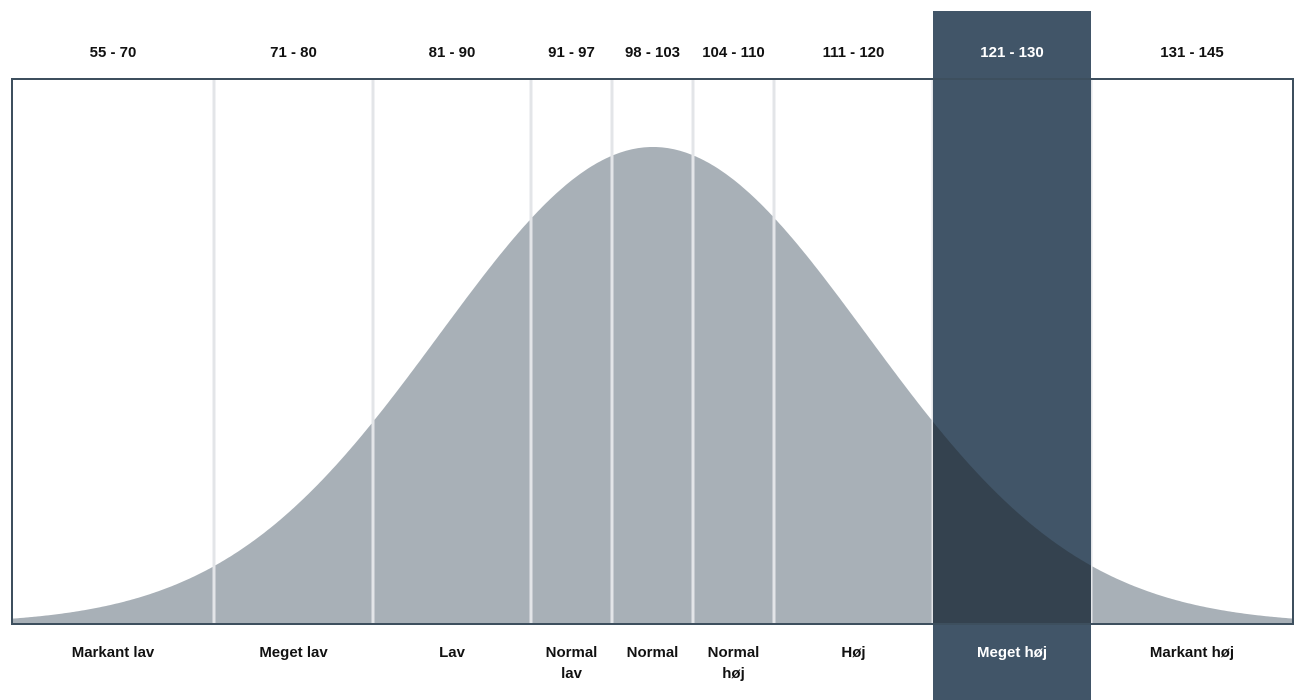 This screenshot has width=1296, height=700. Describe the element at coordinates (1012, 522) in the screenshot. I see `highlight-curve-overlap` at that location.